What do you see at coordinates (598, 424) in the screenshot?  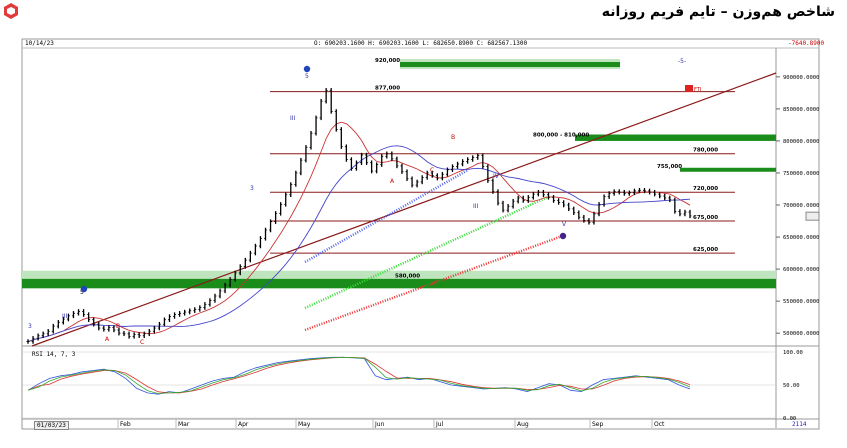 I see `x-tick-label: Sep` at bounding box center [598, 424].